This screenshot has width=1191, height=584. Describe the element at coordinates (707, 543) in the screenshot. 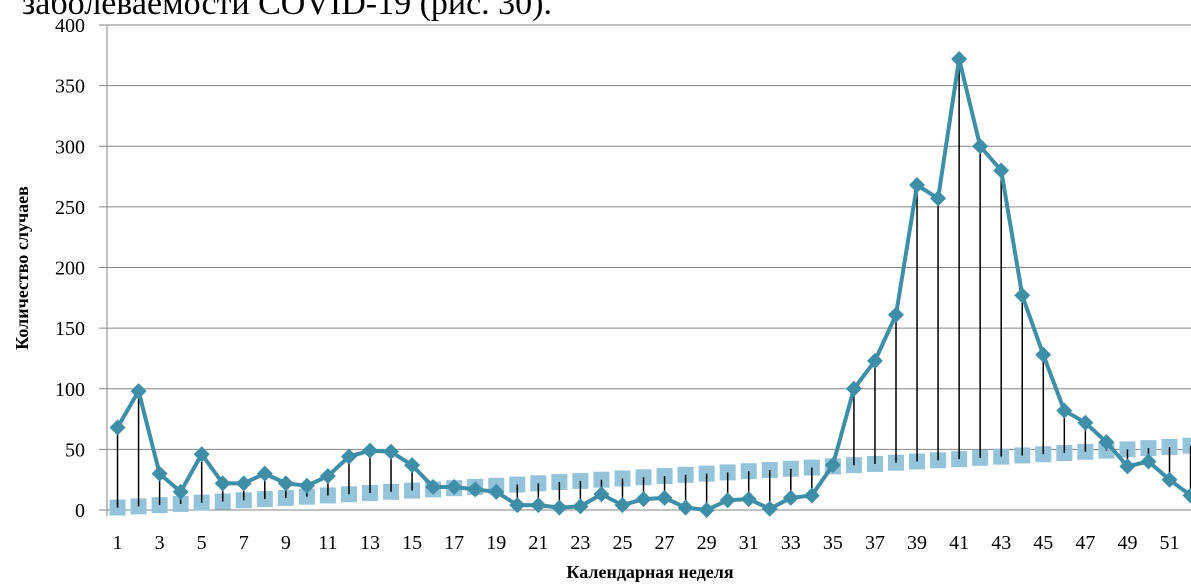

I see `x-tick-label: 29` at that location.